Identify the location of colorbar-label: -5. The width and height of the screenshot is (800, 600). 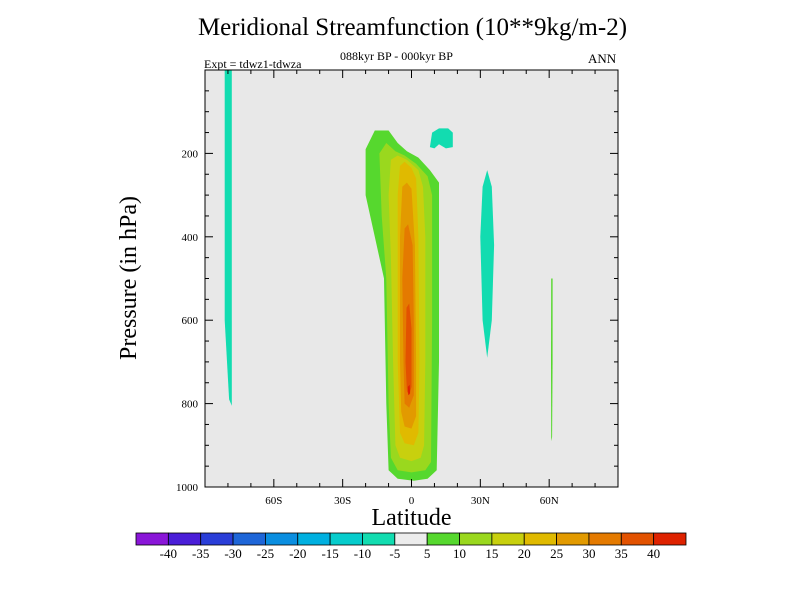
(394, 553).